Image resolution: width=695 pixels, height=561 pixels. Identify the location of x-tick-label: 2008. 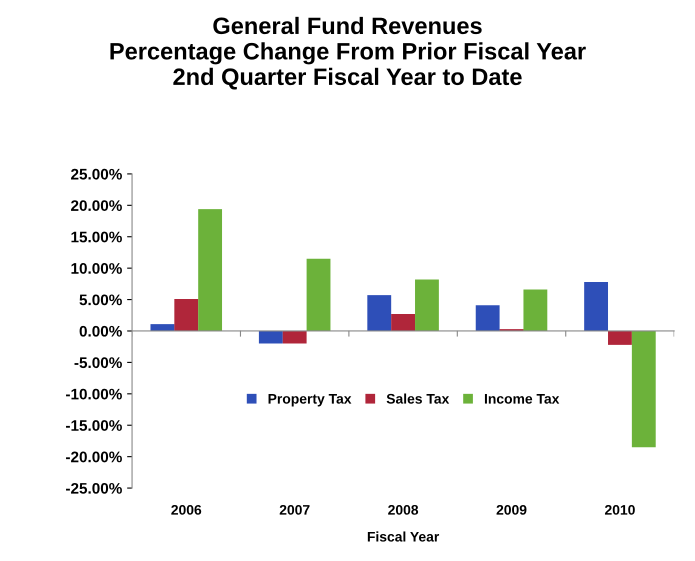
(403, 509).